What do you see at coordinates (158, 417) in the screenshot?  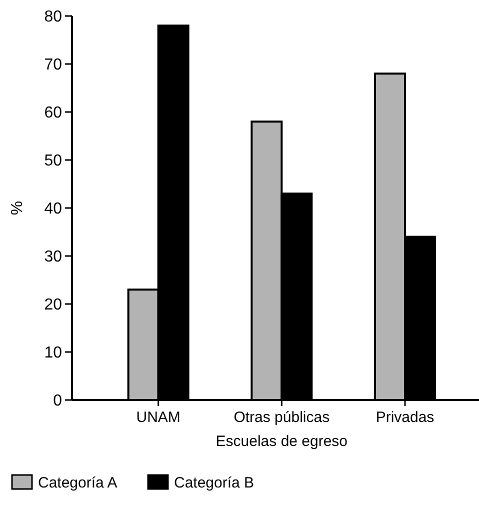 I see `x-tick-label: UNAM` at bounding box center [158, 417].